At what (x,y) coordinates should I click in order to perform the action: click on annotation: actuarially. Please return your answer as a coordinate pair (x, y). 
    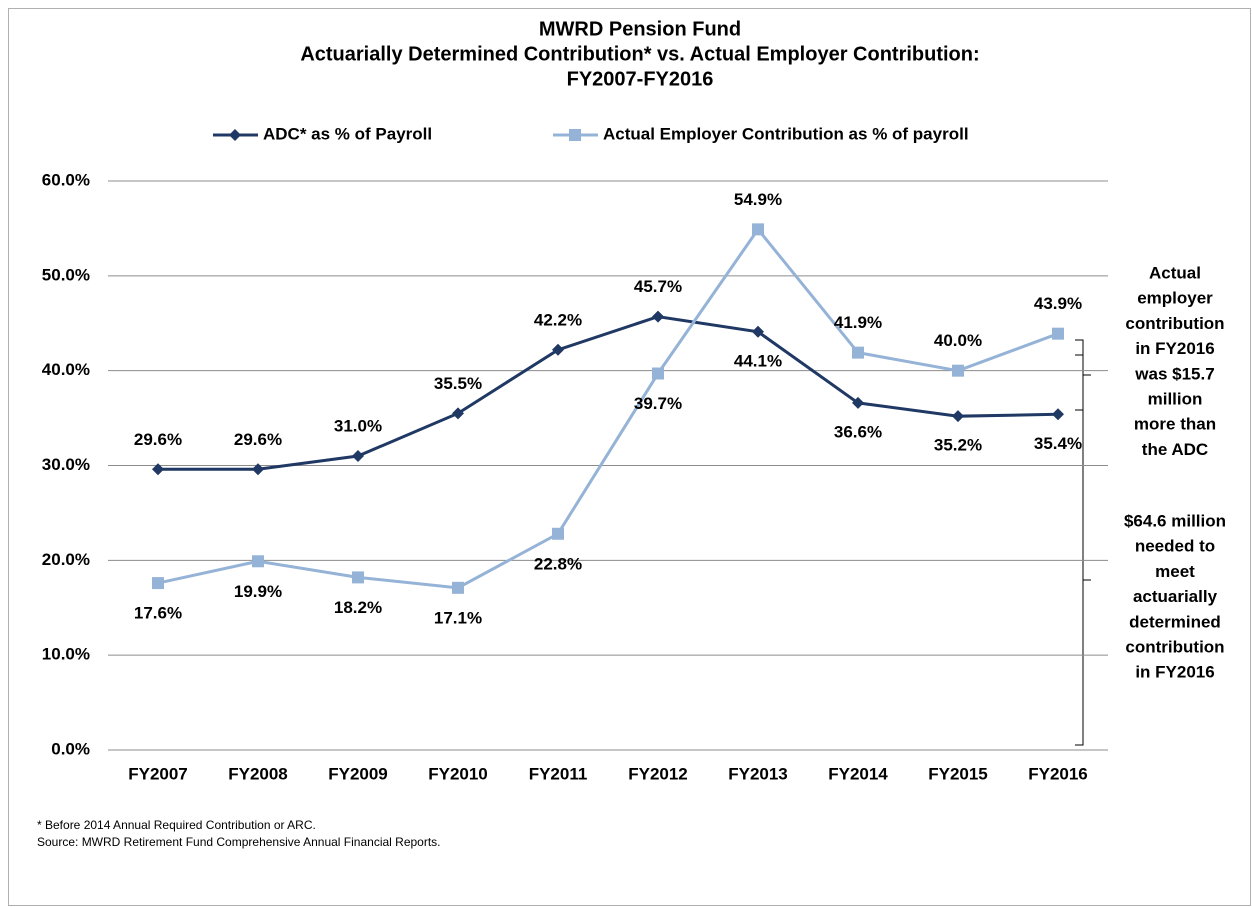
    Looking at the image, I should click on (1175, 596).